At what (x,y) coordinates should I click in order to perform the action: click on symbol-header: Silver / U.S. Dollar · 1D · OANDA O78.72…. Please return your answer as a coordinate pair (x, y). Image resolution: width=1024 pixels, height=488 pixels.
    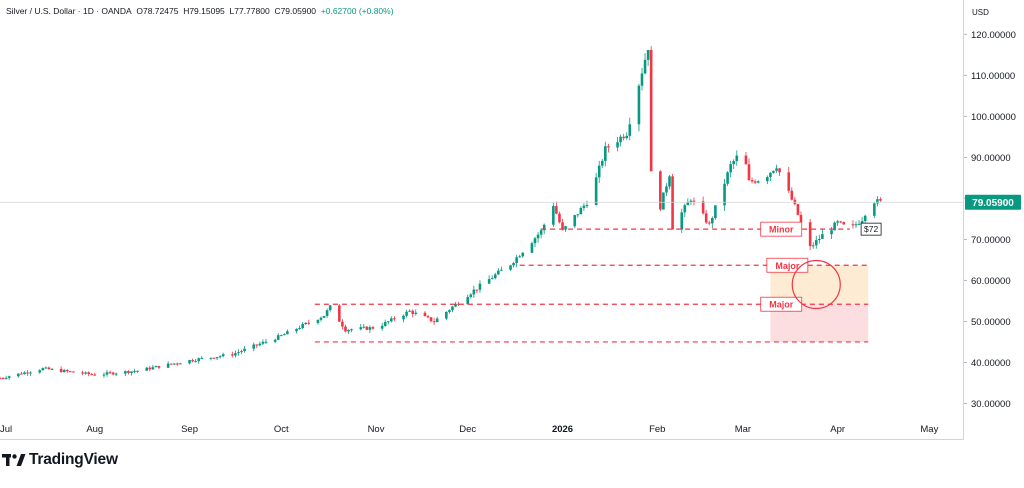
    Looking at the image, I should click on (200, 11).